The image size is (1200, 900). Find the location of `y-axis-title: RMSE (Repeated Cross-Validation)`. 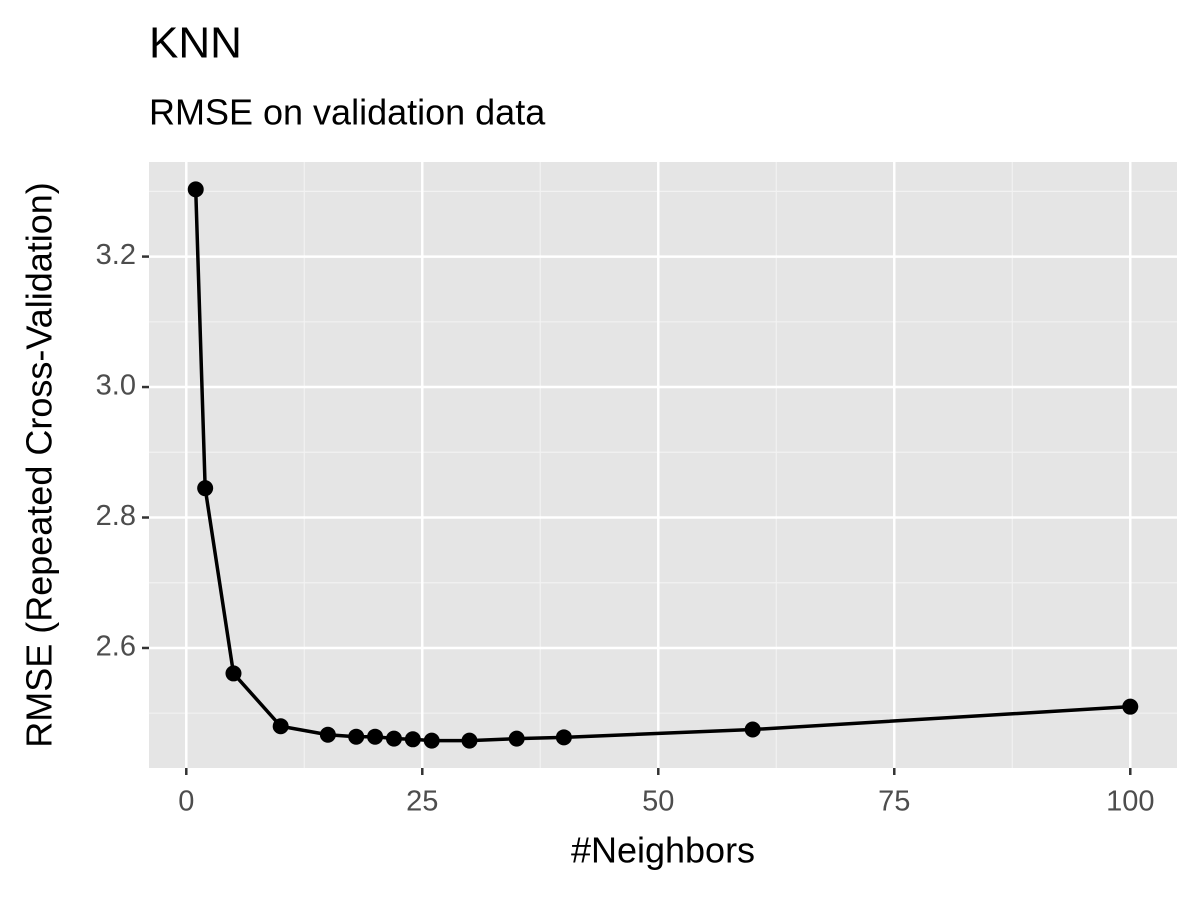

y-axis-title: RMSE (Repeated Cross-Validation) is located at coordinates (39, 465).